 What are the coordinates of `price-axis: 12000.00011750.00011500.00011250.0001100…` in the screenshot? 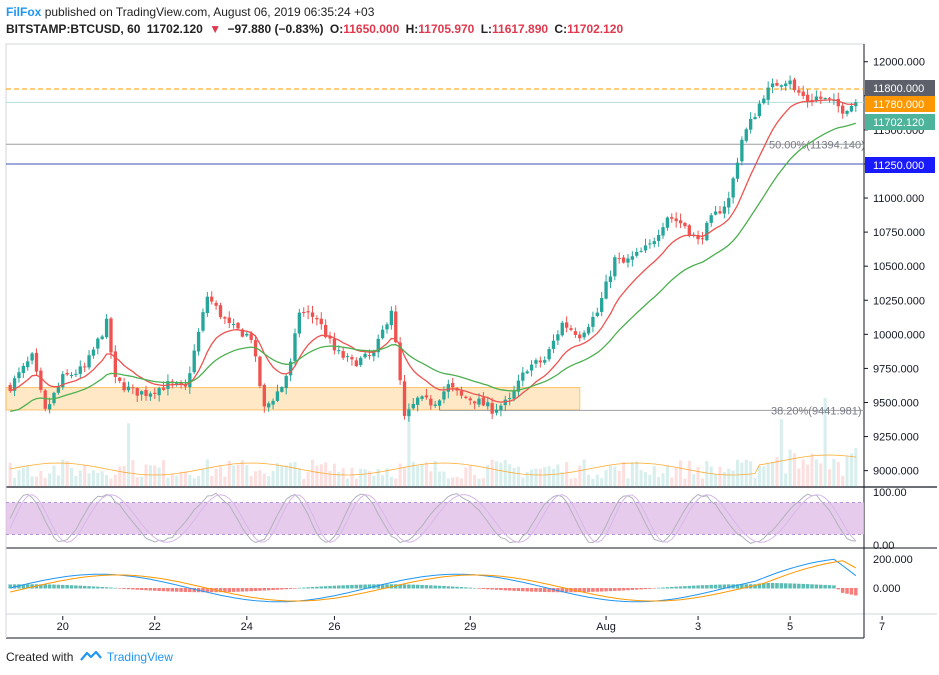 It's located at (899, 326).